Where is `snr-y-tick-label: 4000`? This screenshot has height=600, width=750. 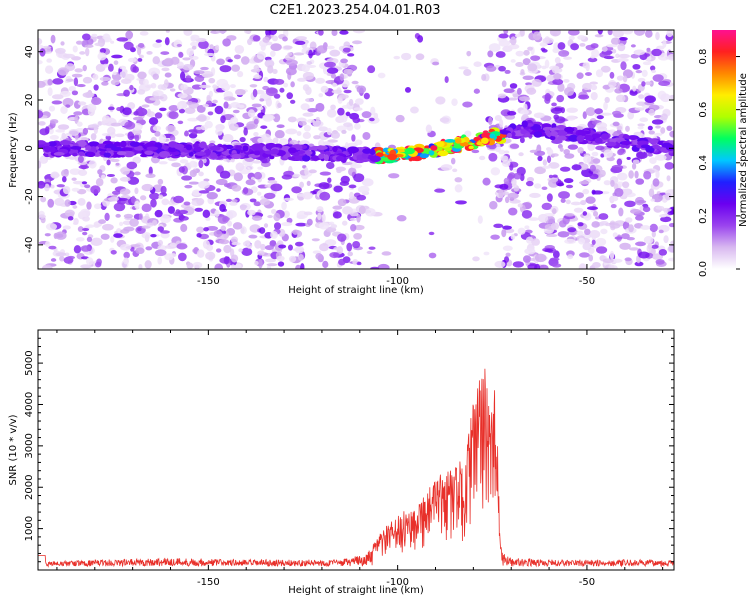
snr-y-tick-label: 4000 is located at coordinates (29, 404).